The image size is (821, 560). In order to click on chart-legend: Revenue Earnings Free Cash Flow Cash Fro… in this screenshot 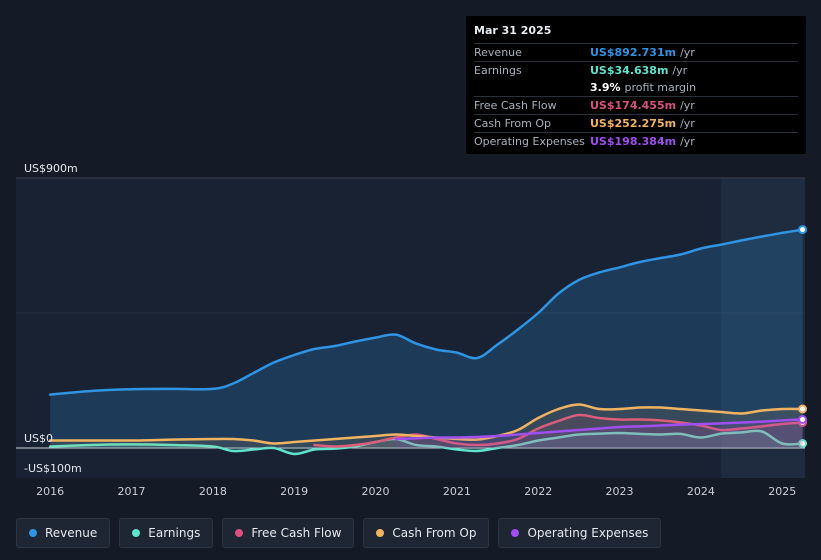, I will do `click(339, 534)`.